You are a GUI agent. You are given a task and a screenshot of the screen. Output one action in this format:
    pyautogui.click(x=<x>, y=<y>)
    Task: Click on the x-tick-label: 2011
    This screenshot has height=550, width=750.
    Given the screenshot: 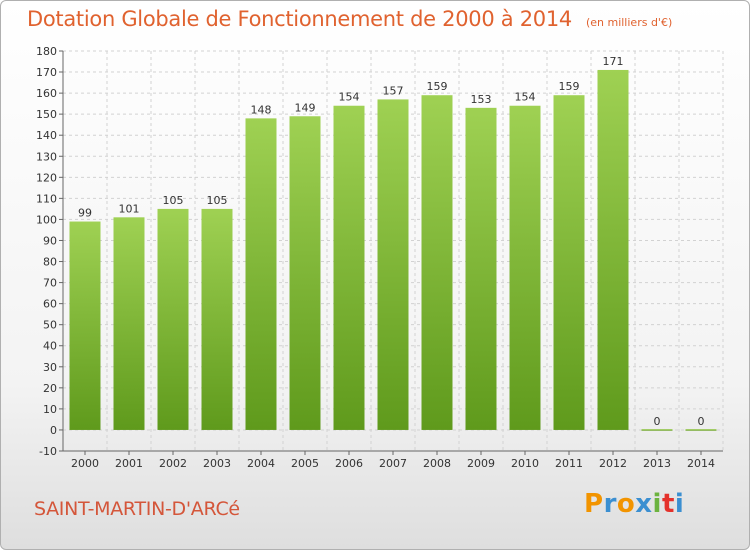 What is the action you would take?
    pyautogui.click(x=569, y=463)
    